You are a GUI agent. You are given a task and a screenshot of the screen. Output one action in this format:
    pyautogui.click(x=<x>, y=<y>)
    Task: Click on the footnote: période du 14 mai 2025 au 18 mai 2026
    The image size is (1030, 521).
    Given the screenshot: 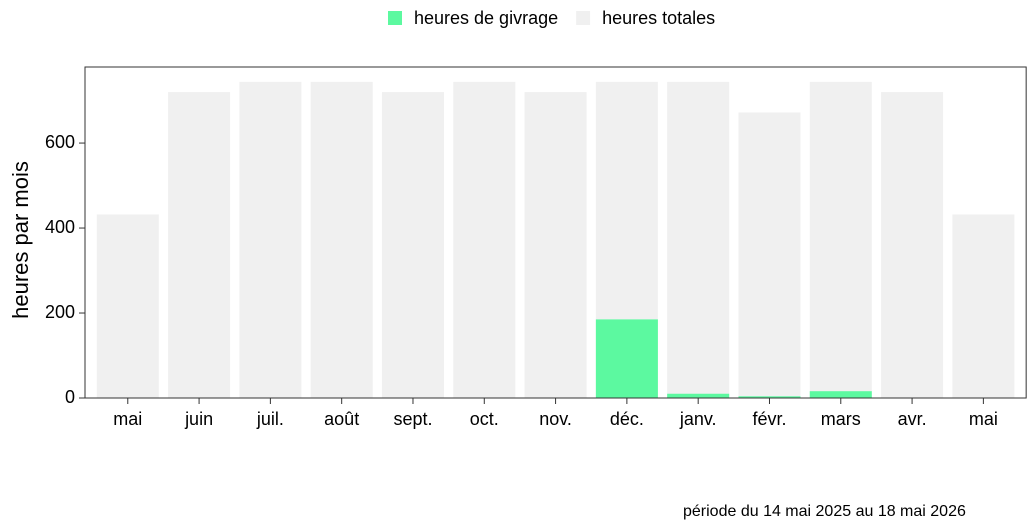 What is the action you would take?
    pyautogui.click(x=824, y=511)
    